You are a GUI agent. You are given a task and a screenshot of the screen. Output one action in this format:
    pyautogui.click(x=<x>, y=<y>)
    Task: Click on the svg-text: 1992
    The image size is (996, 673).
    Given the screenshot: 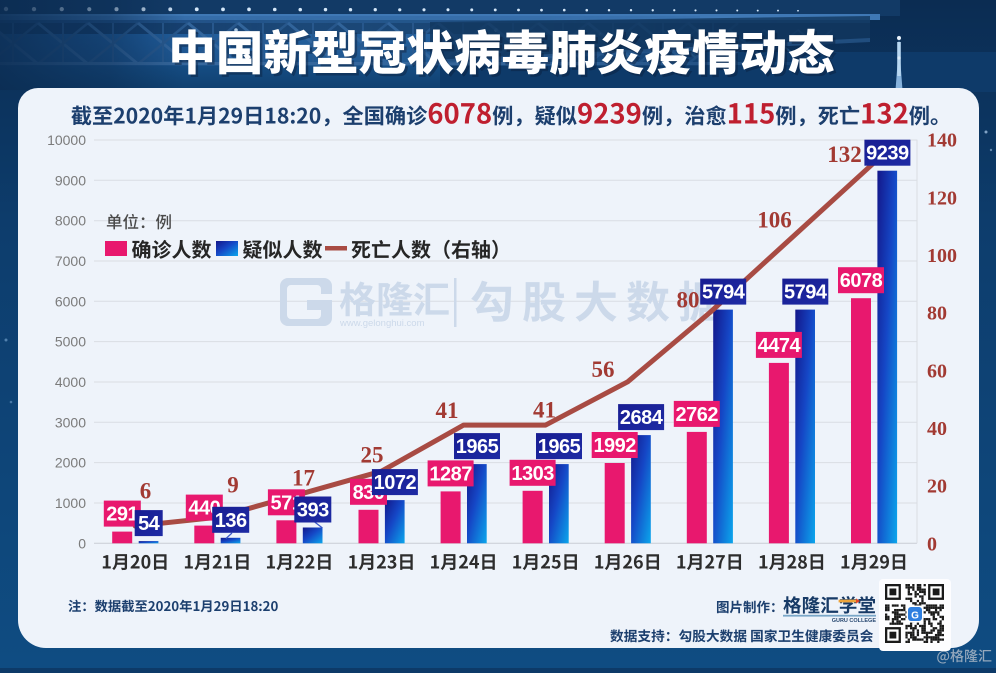 What is the action you would take?
    pyautogui.click(x=614, y=446)
    